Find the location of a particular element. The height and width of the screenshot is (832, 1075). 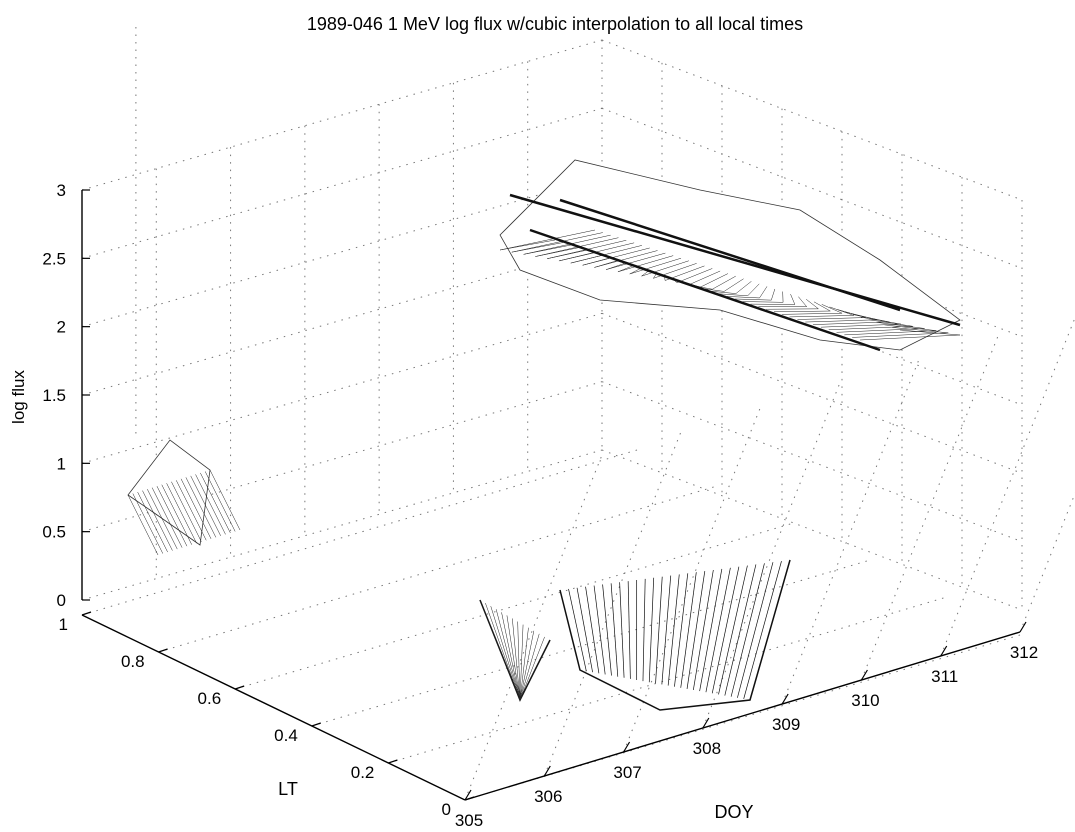

z-axis-label: log flux is located at coordinates (18, 397).